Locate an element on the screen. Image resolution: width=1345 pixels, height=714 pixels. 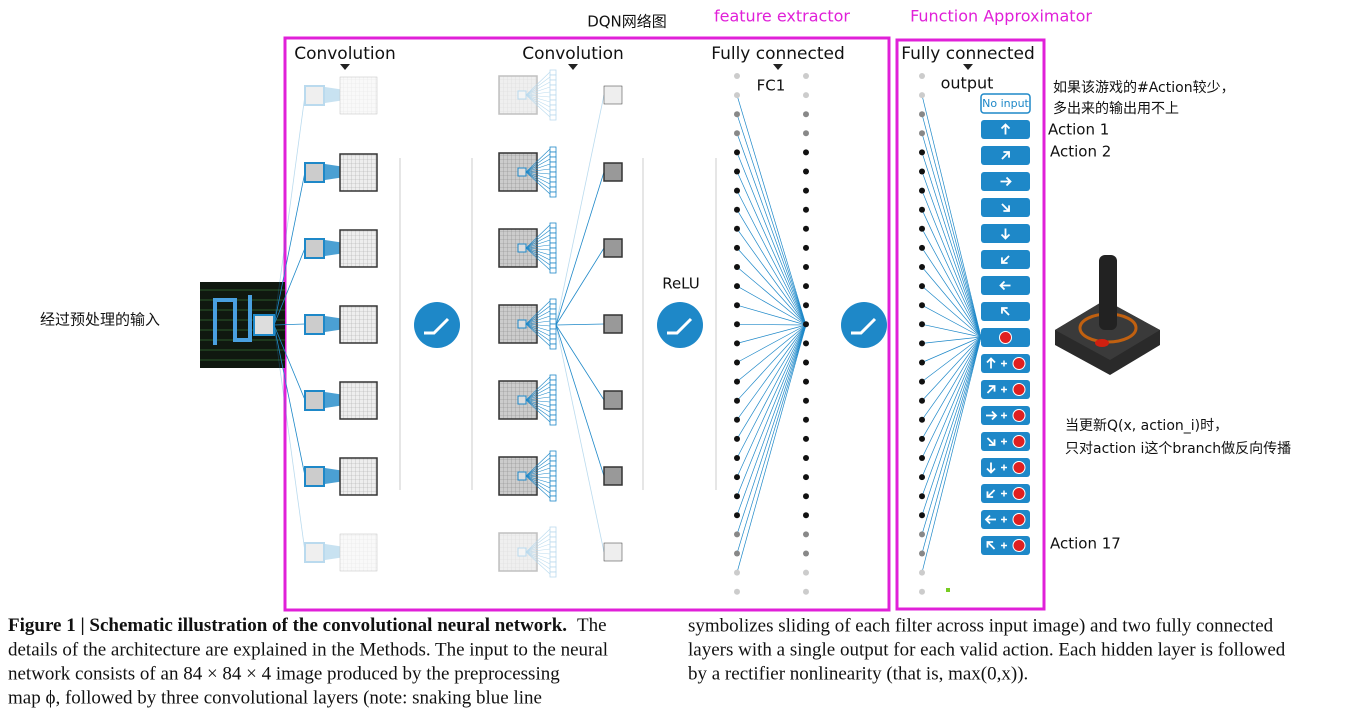
layer-header: Fully connected is located at coordinates (778, 54).